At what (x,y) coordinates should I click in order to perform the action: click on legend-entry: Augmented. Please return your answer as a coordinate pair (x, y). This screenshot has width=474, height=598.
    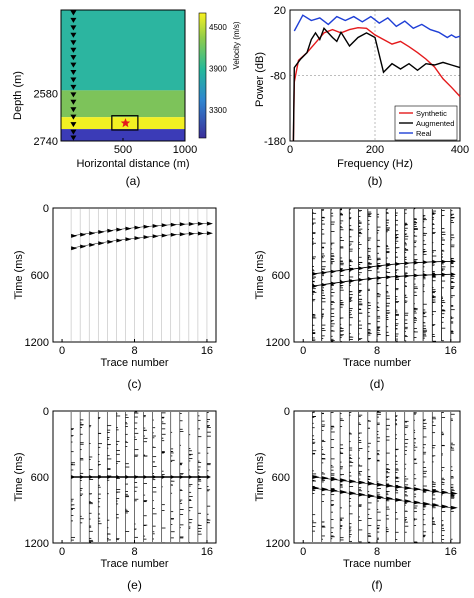
    Looking at the image, I should click on (435, 123).